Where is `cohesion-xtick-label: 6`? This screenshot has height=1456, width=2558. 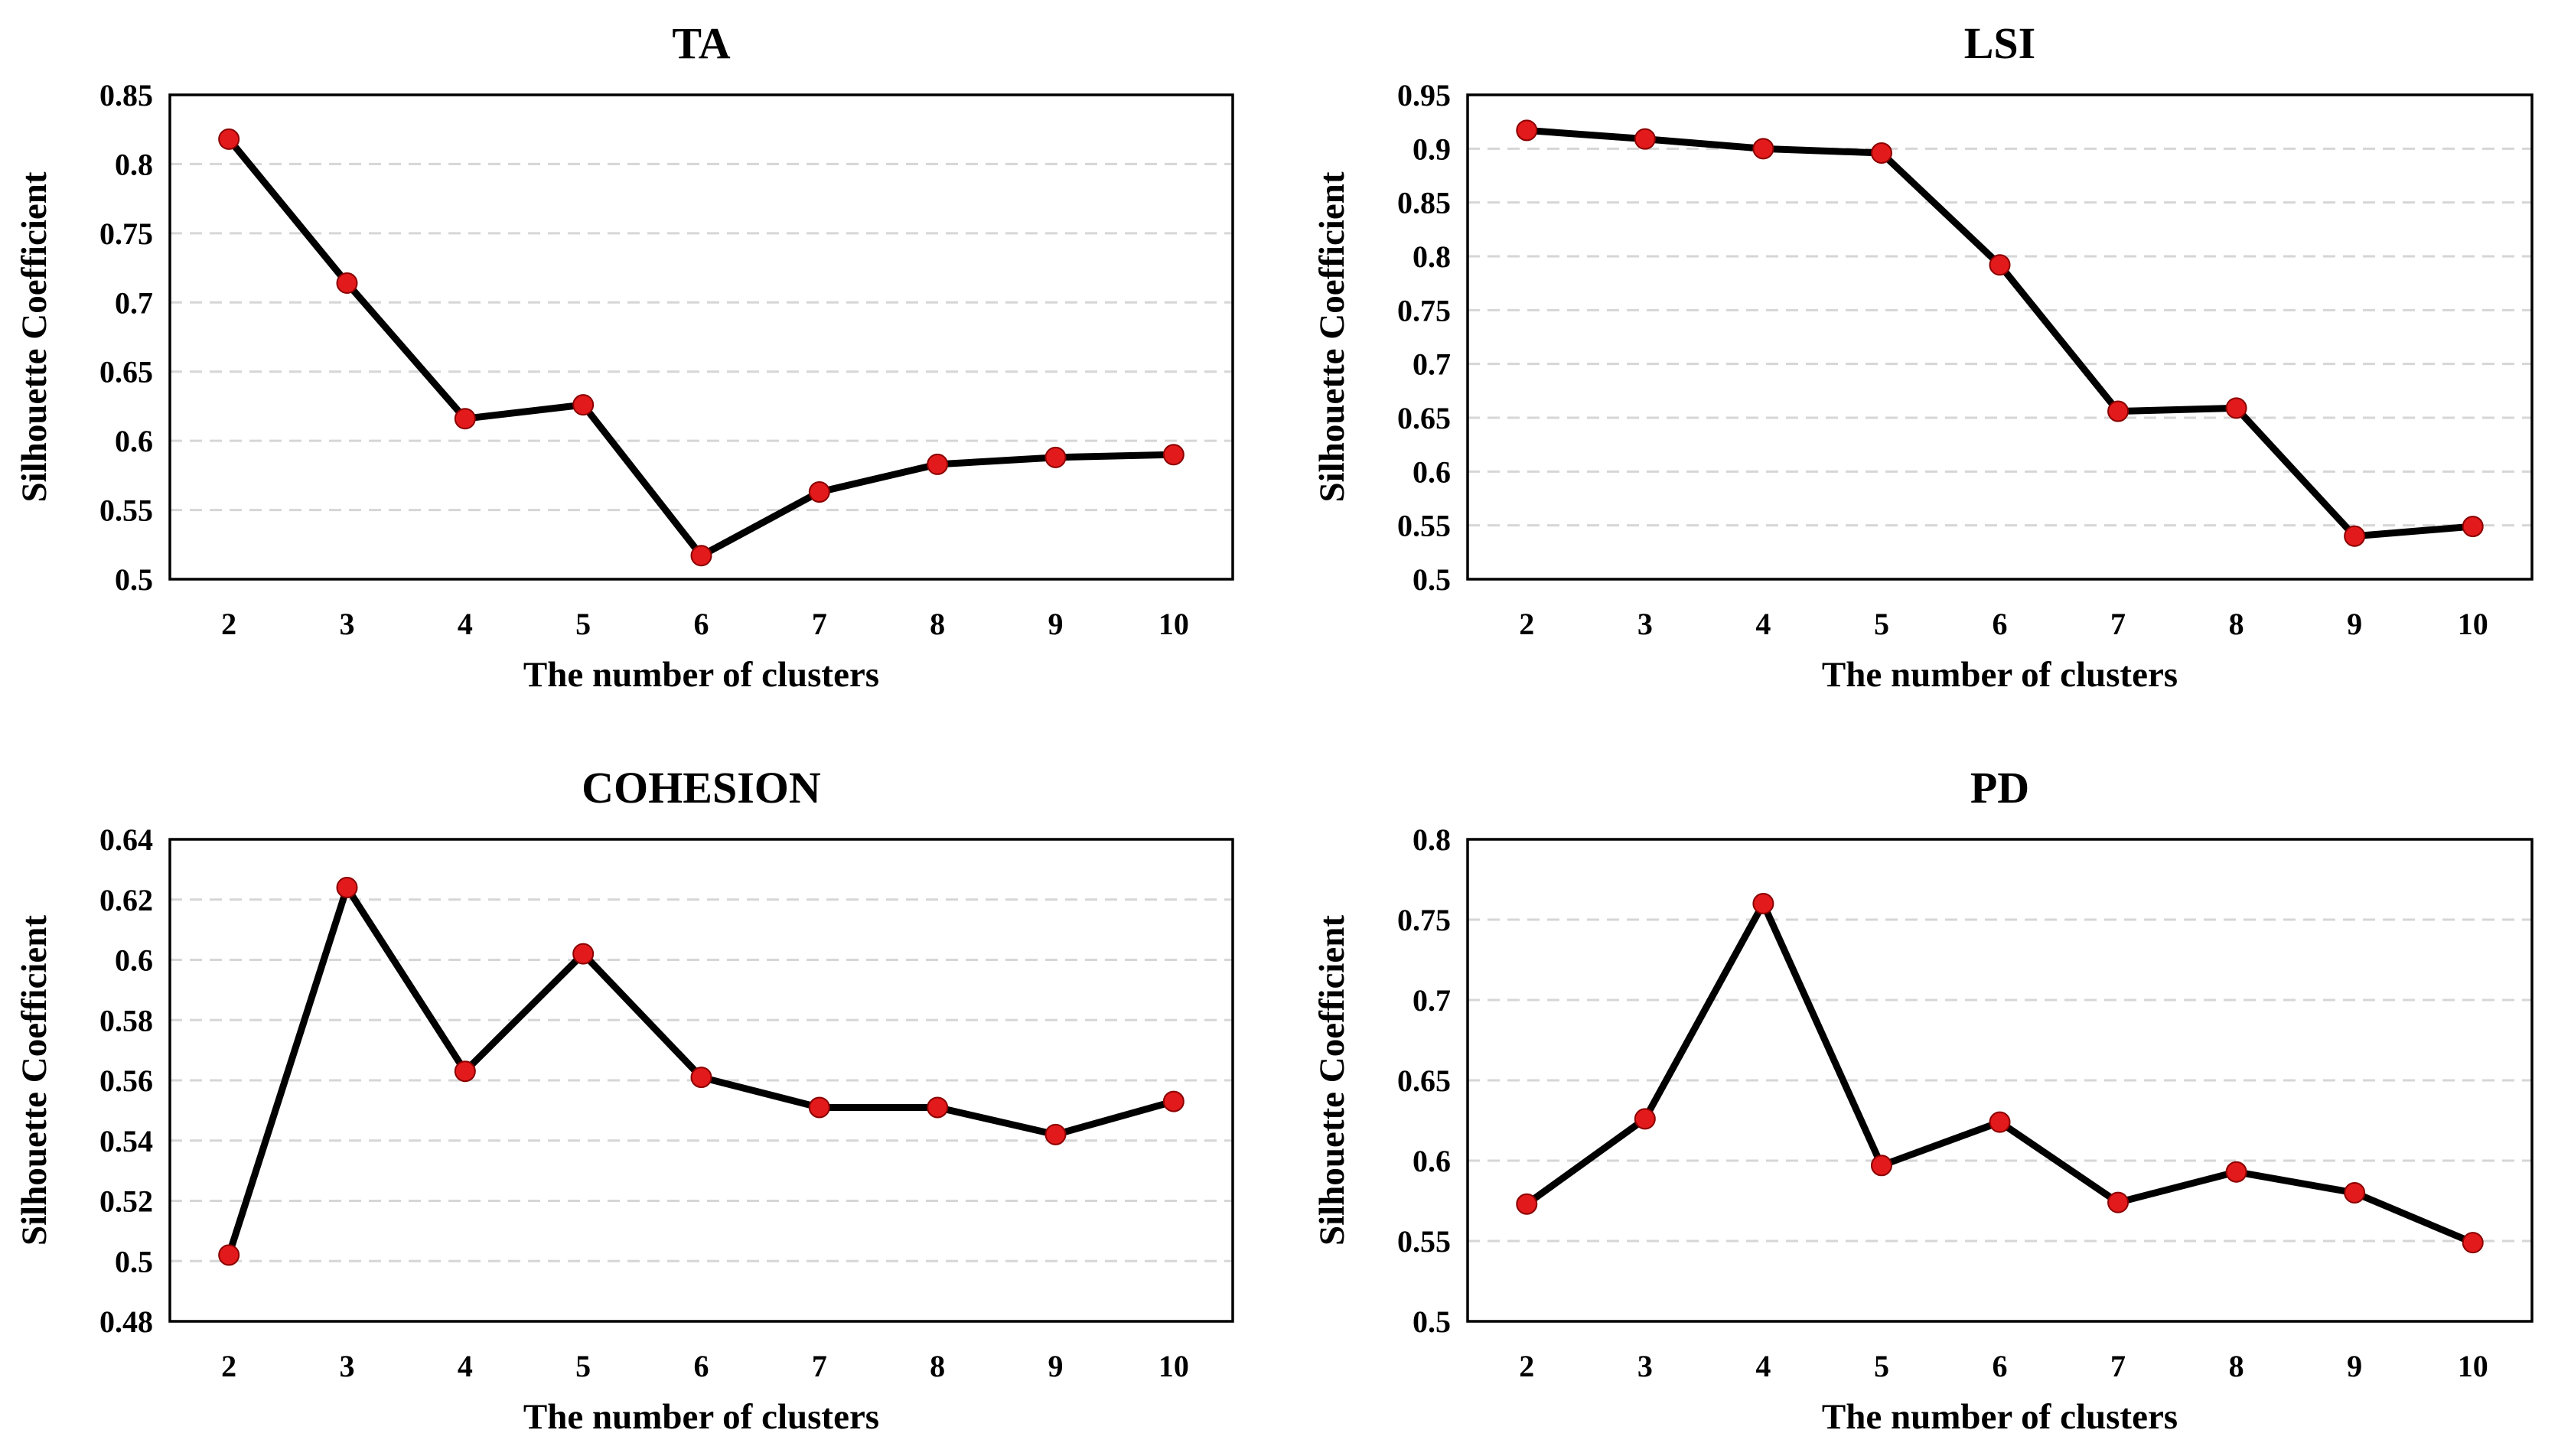 cohesion-xtick-label: 6 is located at coordinates (702, 1366).